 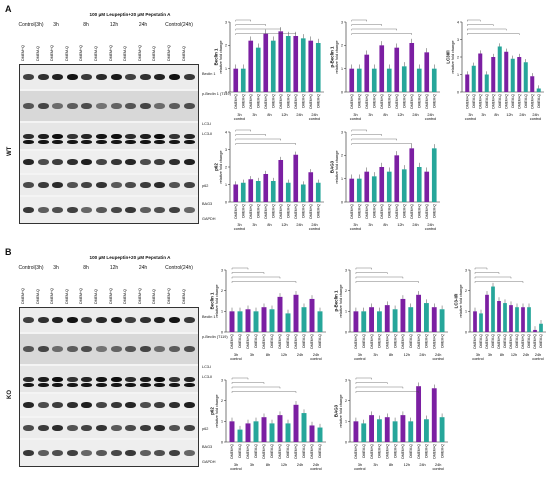 I want to click on y-tick-label: 0, so click(x=346, y=332).